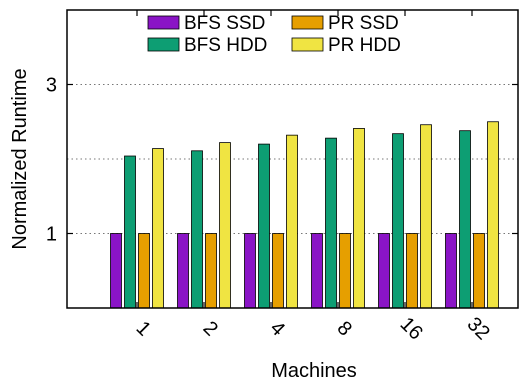 Image resolution: width=530 pixels, height=383 pixels. What do you see at coordinates (364, 45) in the screenshot?
I see `legend-label: PR HDD` at bounding box center [364, 45].